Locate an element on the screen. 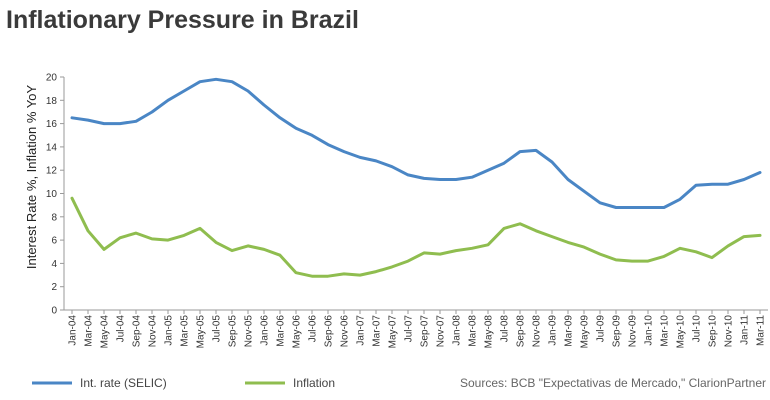 This screenshot has width=770, height=400. x-tick-label: Jul-08 is located at coordinates (505, 329).